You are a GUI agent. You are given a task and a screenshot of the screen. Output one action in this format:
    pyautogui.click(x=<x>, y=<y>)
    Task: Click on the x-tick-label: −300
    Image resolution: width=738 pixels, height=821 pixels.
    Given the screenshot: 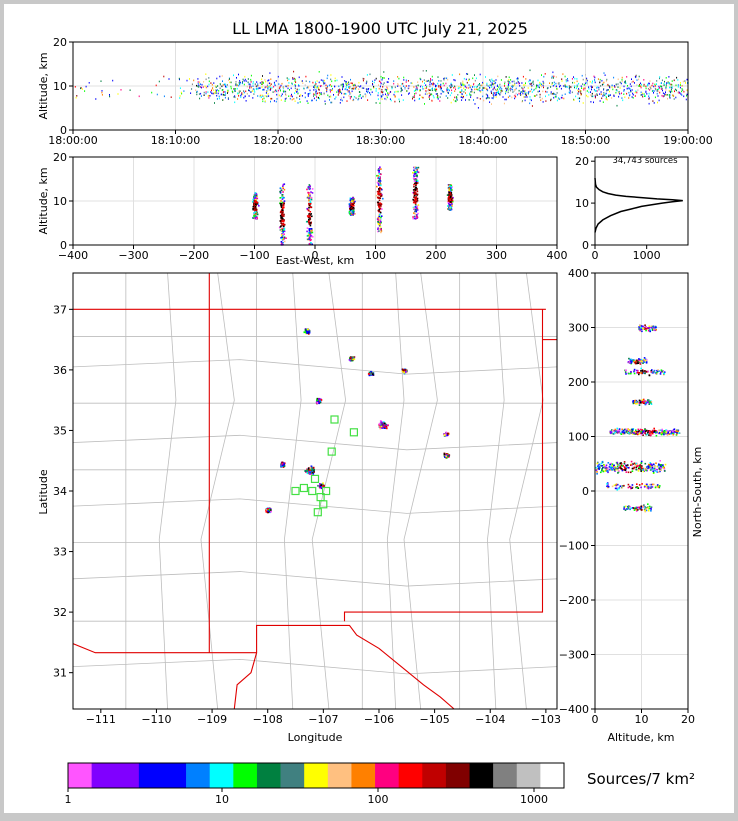 What is the action you would take?
    pyautogui.click(x=133, y=255)
    